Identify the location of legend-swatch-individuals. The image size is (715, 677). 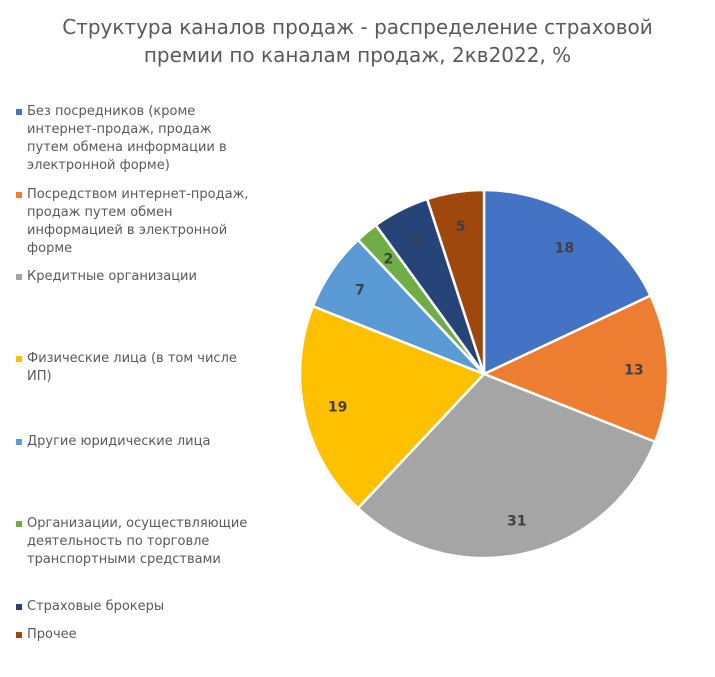
(19, 359).